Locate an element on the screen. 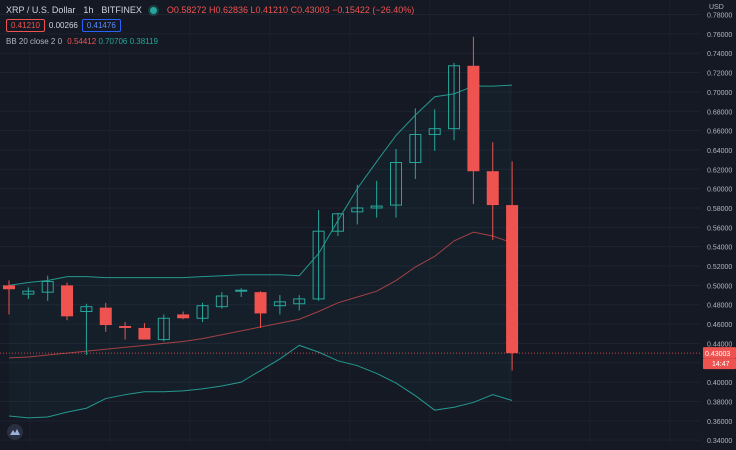 The image size is (736, 450). indicator-legend: BB 20 close 2 0 0.54412 0.70706 0.38119 is located at coordinates (82, 41).